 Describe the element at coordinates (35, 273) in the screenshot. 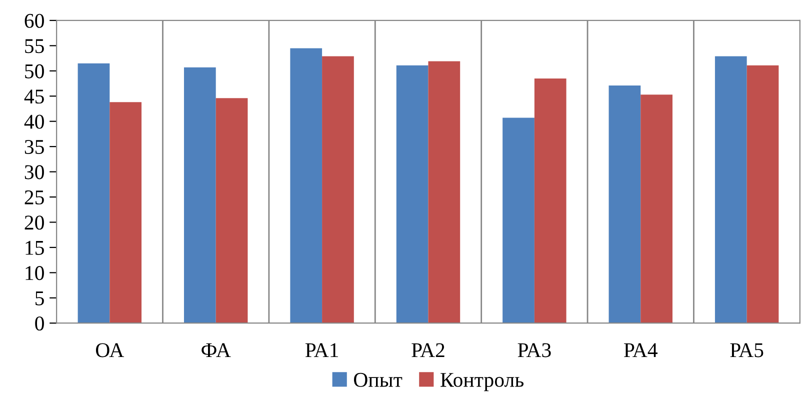

I see `y-tick-label: 10` at that location.